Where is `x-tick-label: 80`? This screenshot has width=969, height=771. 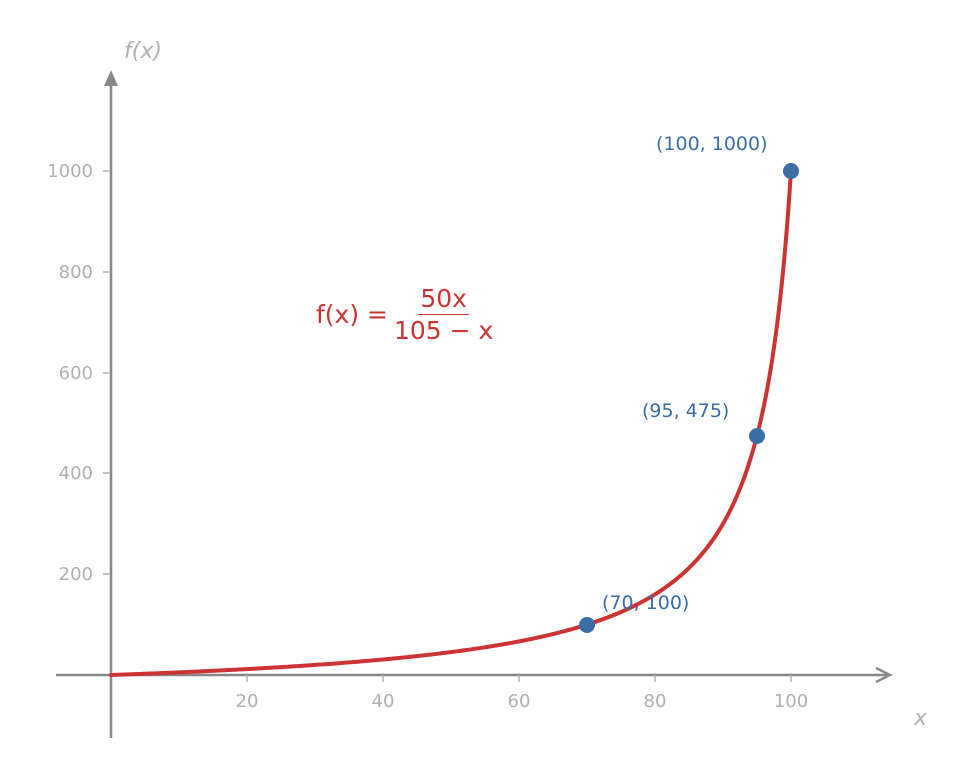 x-tick-label: 80 is located at coordinates (655, 701).